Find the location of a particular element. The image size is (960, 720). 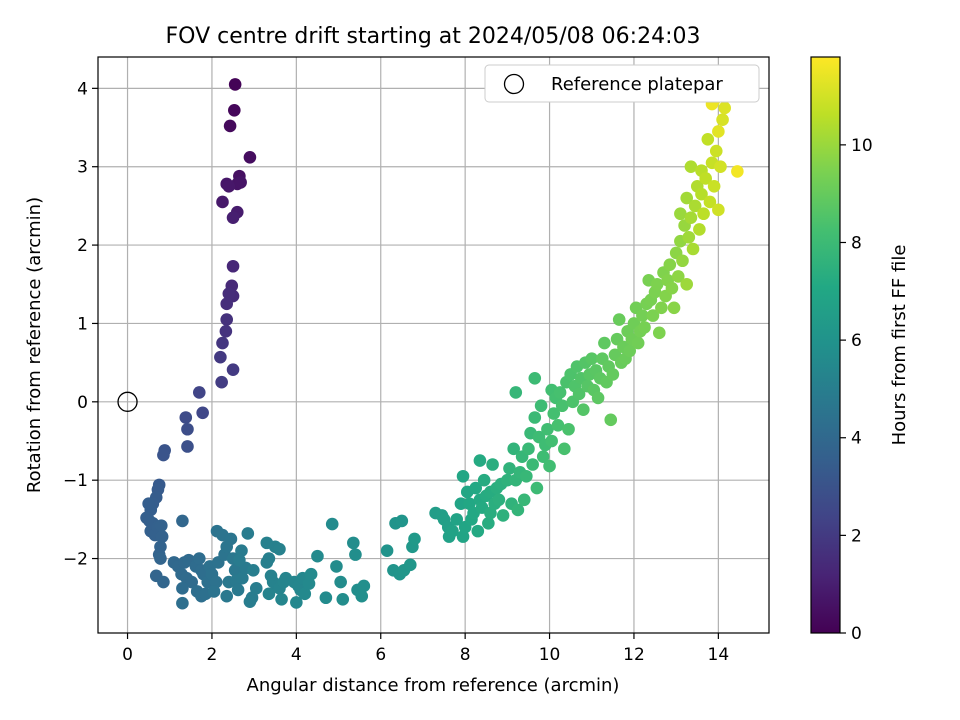

x-axis-ticks: 0 2 4 6 8 10 12 14 is located at coordinates (425, 649).